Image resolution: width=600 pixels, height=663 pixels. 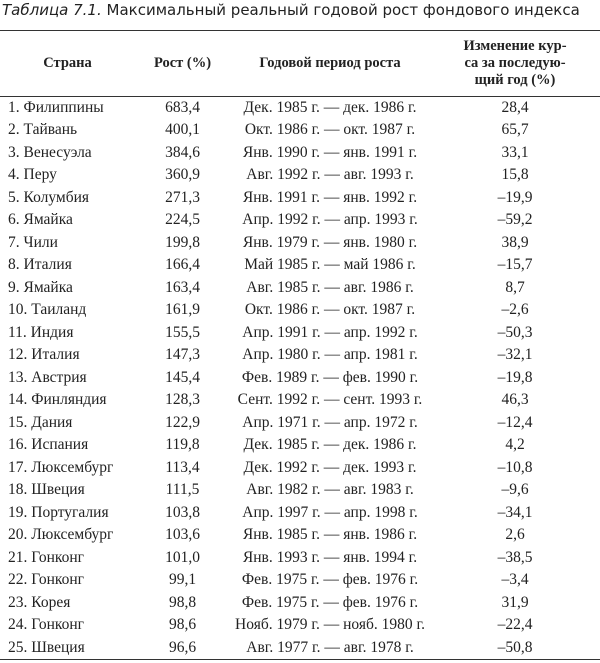 I want to click on table-cell: 8. Италия, so click(x=40, y=265).